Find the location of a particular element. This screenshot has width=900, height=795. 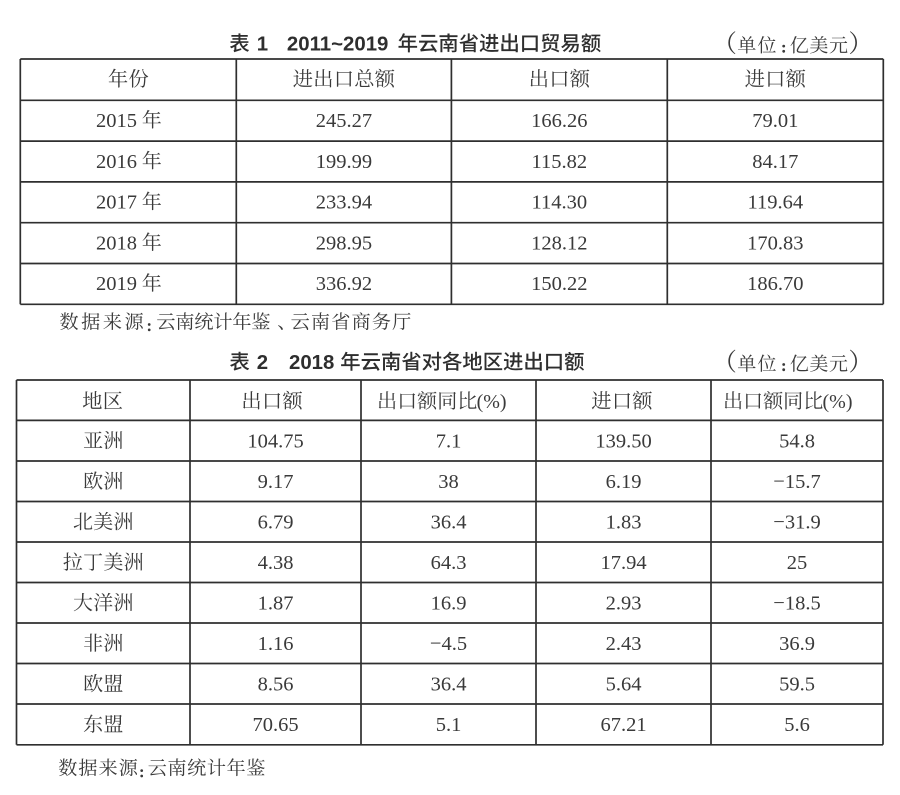

svg-text: 298.95 is located at coordinates (344, 243).